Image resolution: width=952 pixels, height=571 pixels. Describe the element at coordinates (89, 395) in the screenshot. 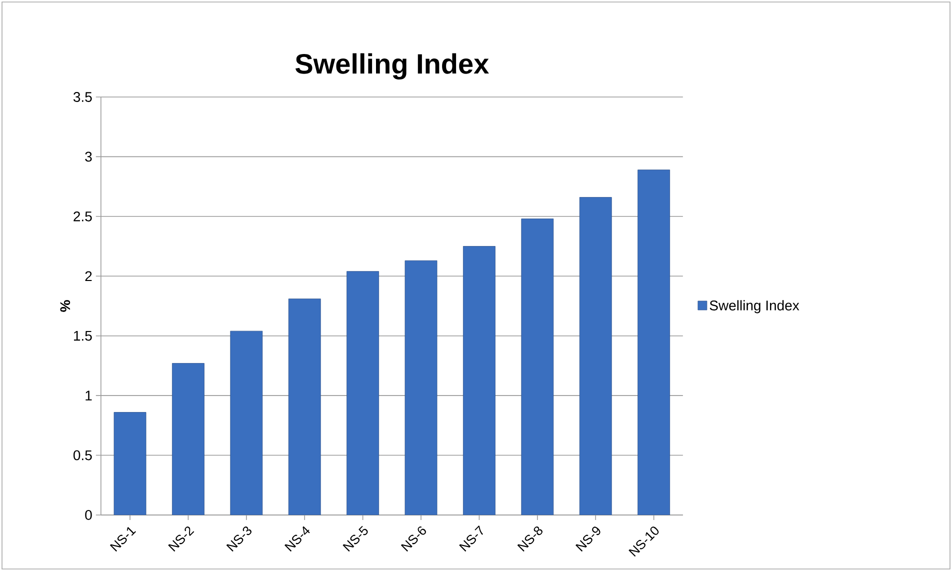

I see `y-tick-label: 1` at that location.